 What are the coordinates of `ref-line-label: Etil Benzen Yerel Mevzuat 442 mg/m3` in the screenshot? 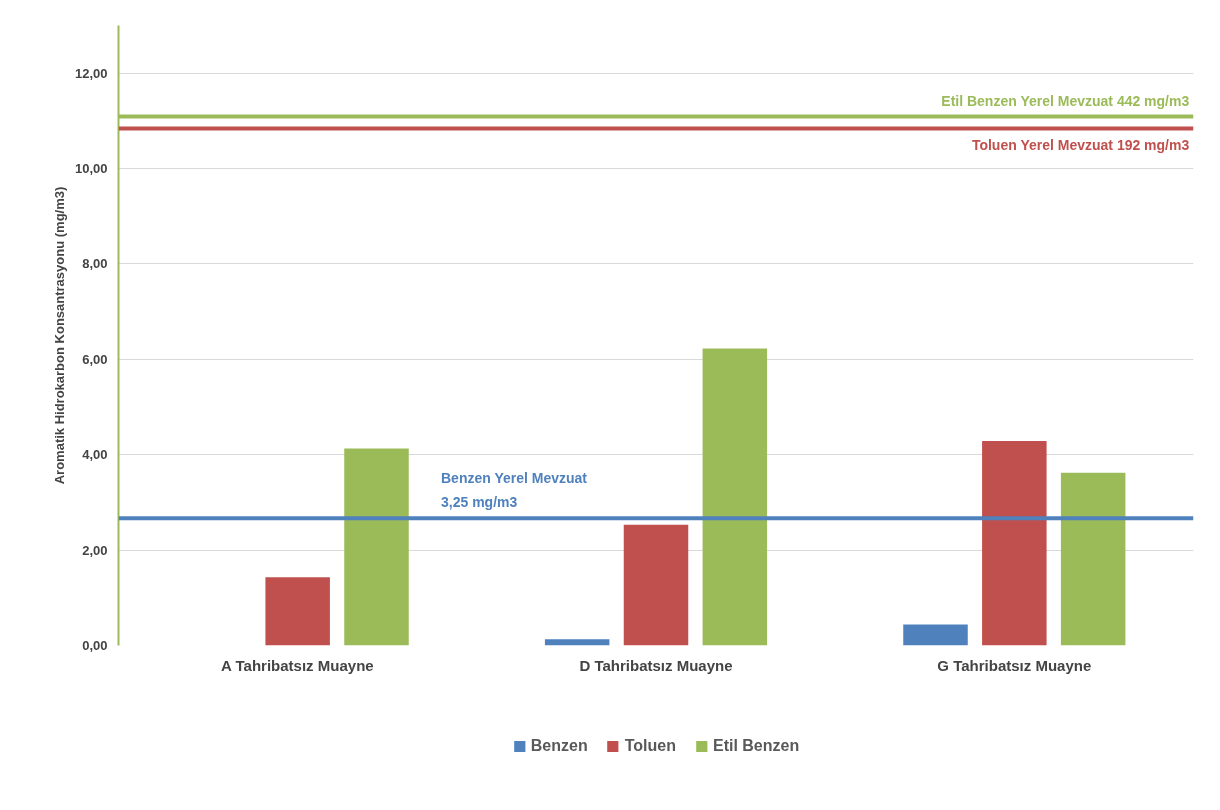 It's located at (1065, 100).